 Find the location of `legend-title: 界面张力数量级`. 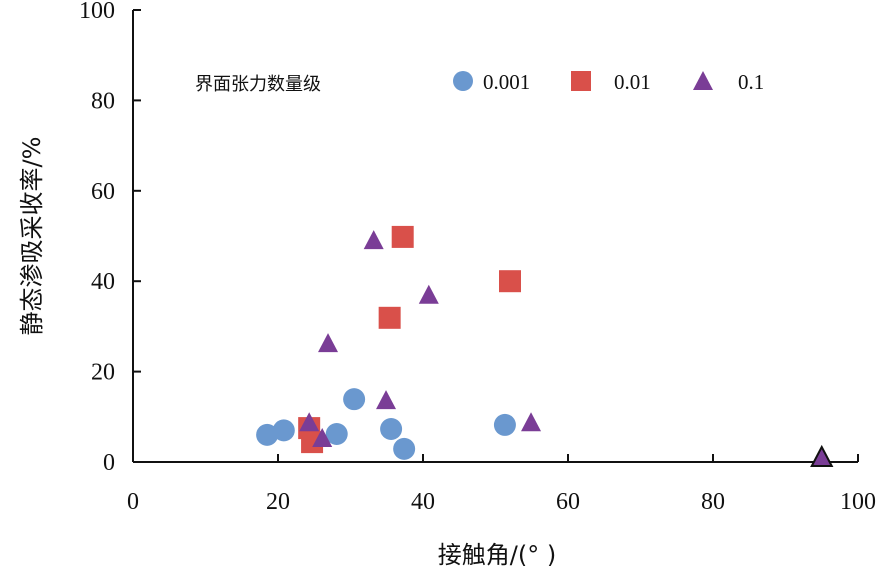

legend-title: 界面张力数量级 is located at coordinates (258, 84).